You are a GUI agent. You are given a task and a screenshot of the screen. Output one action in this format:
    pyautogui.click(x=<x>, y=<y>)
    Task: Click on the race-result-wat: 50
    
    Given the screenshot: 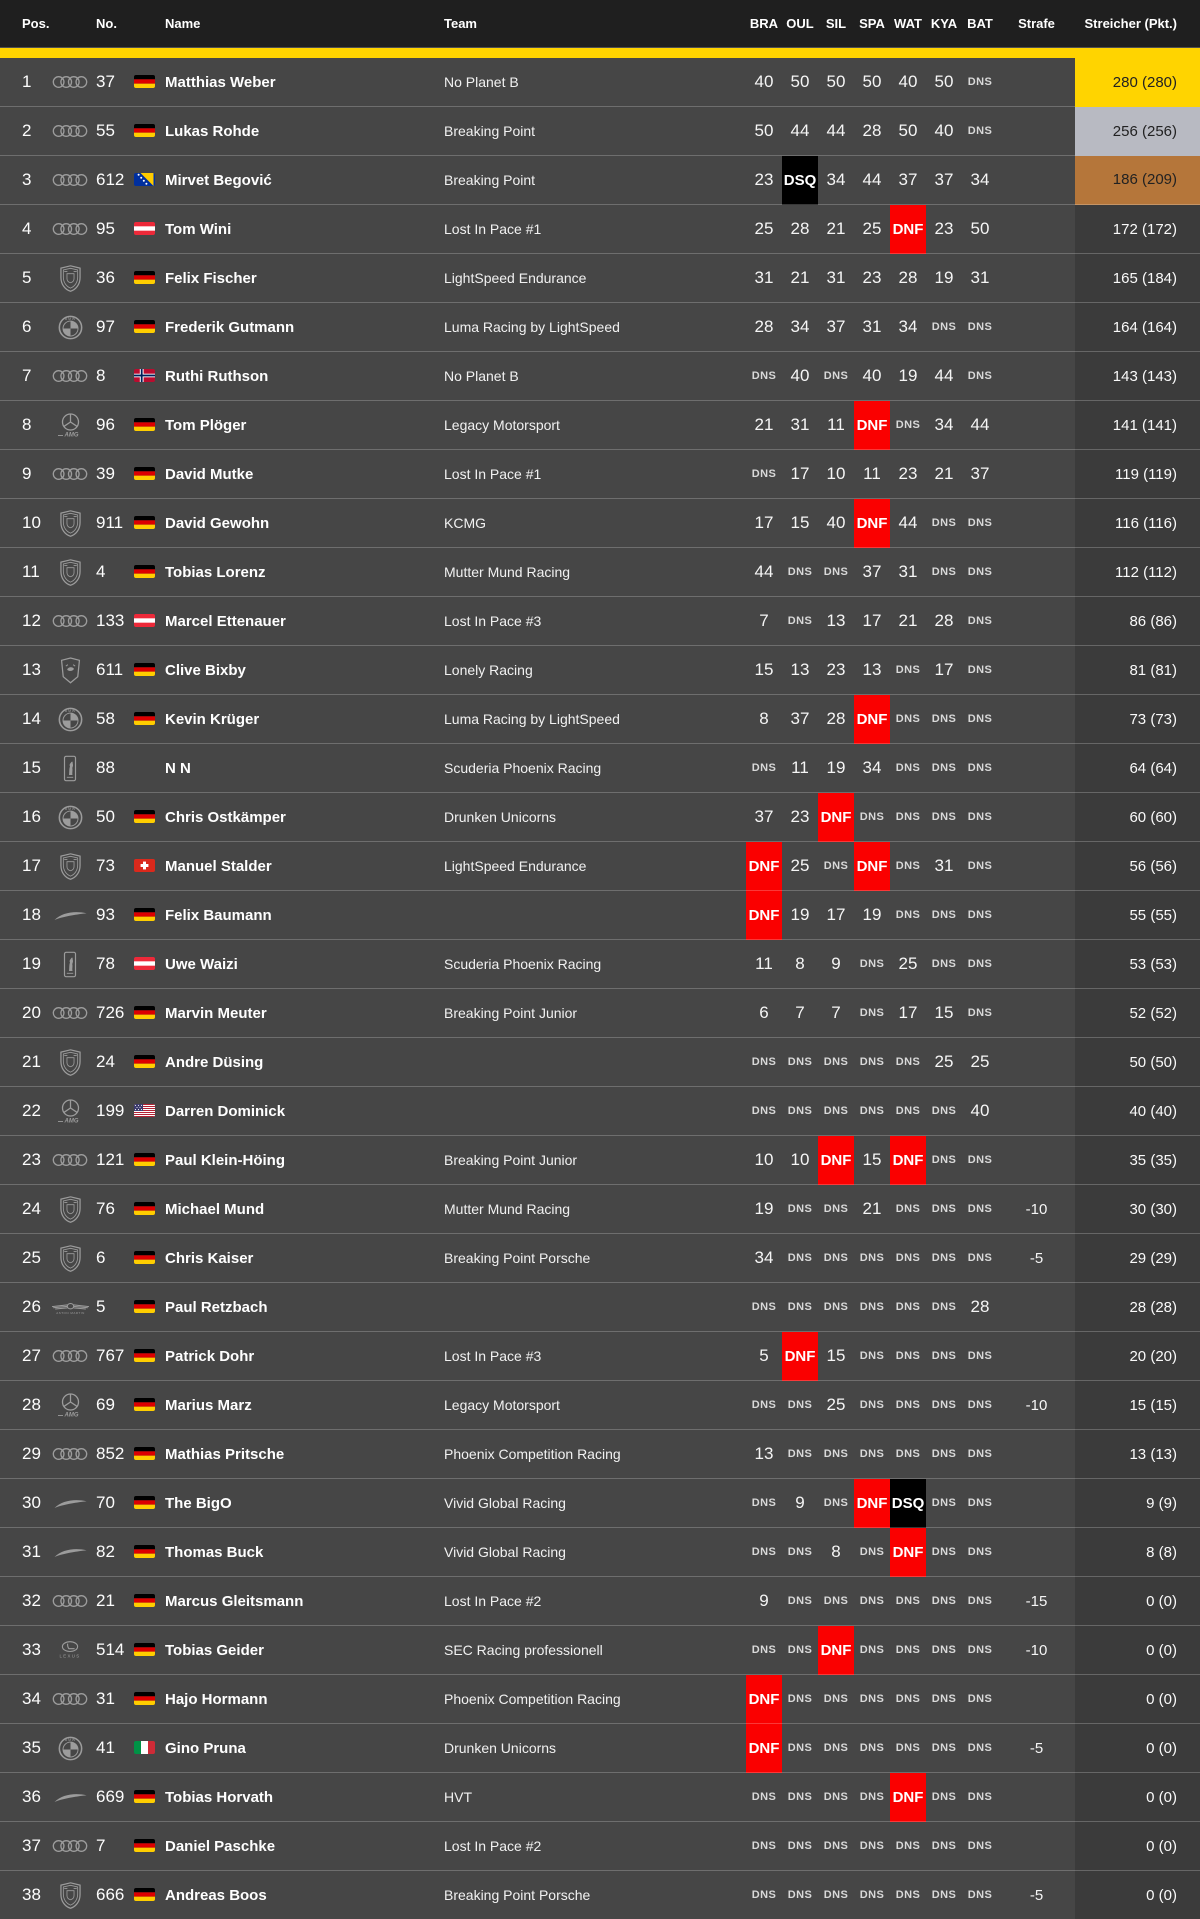 What is the action you would take?
    pyautogui.click(x=908, y=131)
    